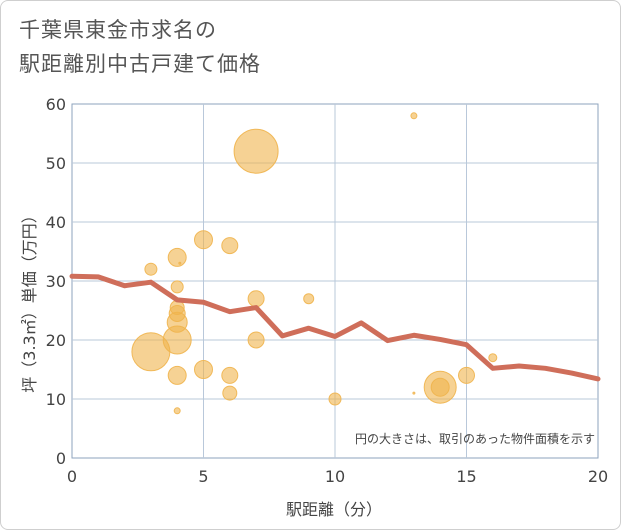 The height and width of the screenshot is (530, 621). I want to click on y-tick-label: 30, so click(56, 281).